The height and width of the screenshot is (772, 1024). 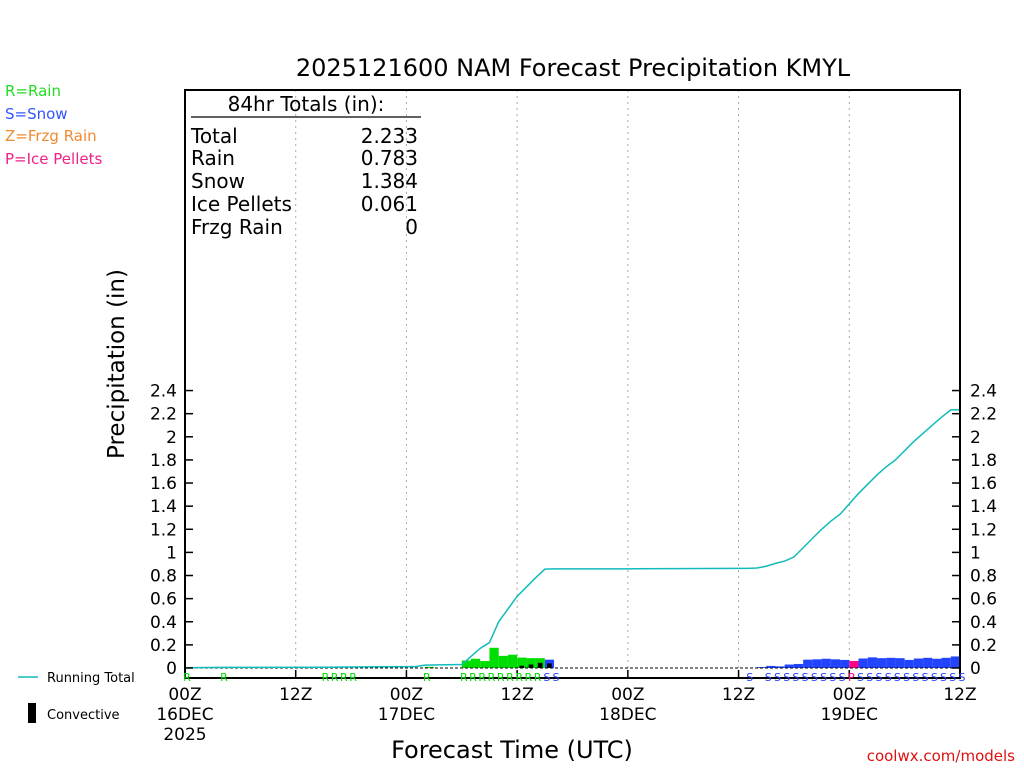 What do you see at coordinates (218, 181) in the screenshot?
I see `totals-row-label: Snow` at bounding box center [218, 181].